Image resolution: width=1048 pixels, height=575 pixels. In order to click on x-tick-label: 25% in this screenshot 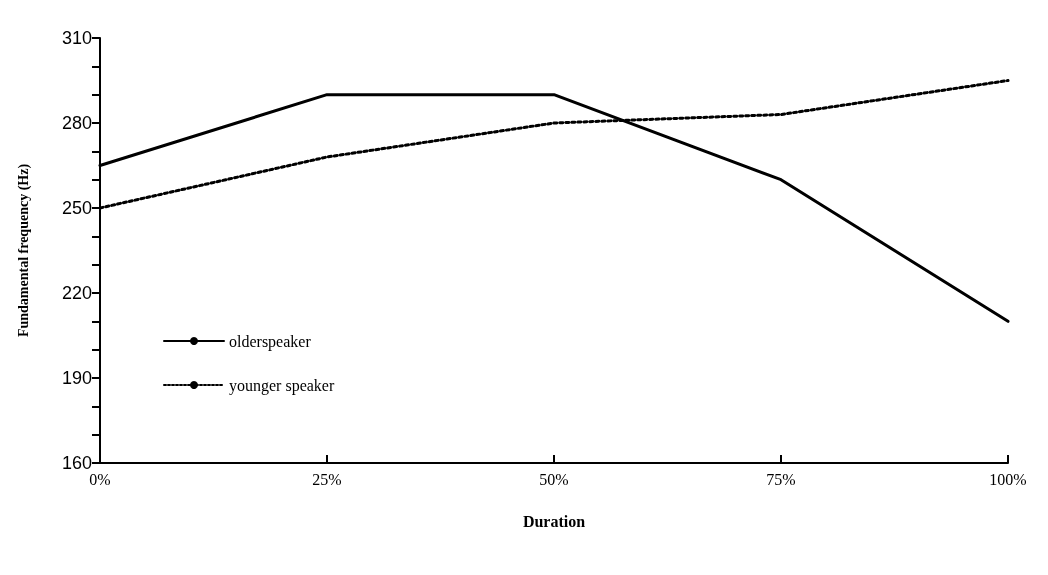, I will do `click(327, 479)`.